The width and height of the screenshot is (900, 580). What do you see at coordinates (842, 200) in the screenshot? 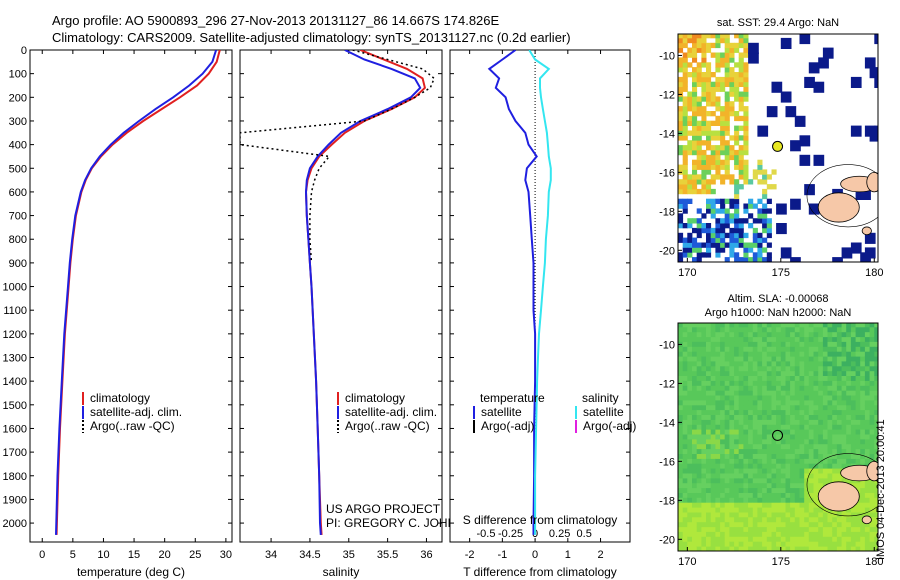
I see `sst-map-land` at bounding box center [842, 200].